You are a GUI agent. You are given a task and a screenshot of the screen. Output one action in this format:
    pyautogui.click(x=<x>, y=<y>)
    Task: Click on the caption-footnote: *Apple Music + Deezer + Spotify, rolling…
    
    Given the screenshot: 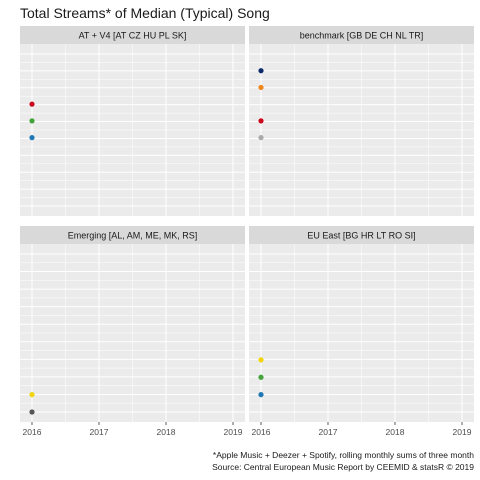 What is the action you would take?
    pyautogui.click(x=343, y=455)
    